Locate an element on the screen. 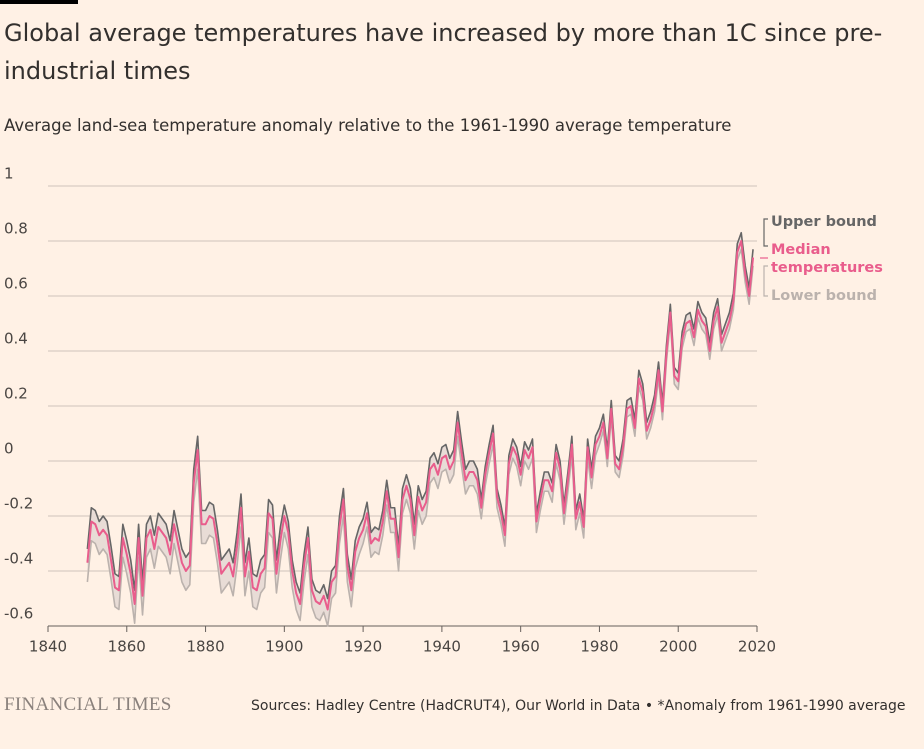  legend-entry: Median temperatures is located at coordinates (827, 259).